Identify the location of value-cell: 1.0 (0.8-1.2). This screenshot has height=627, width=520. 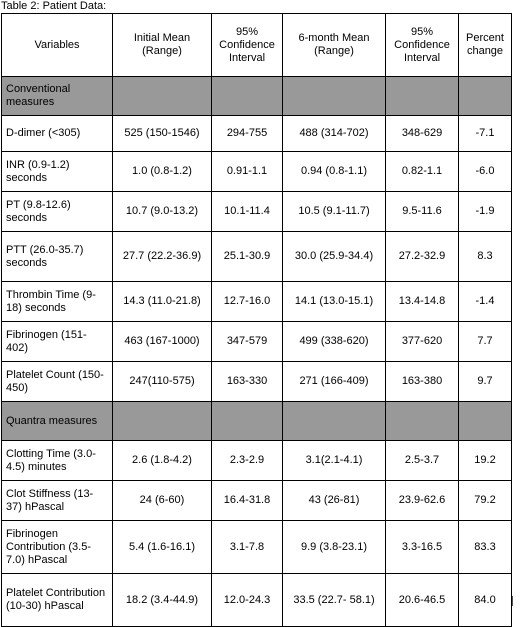
(162, 171).